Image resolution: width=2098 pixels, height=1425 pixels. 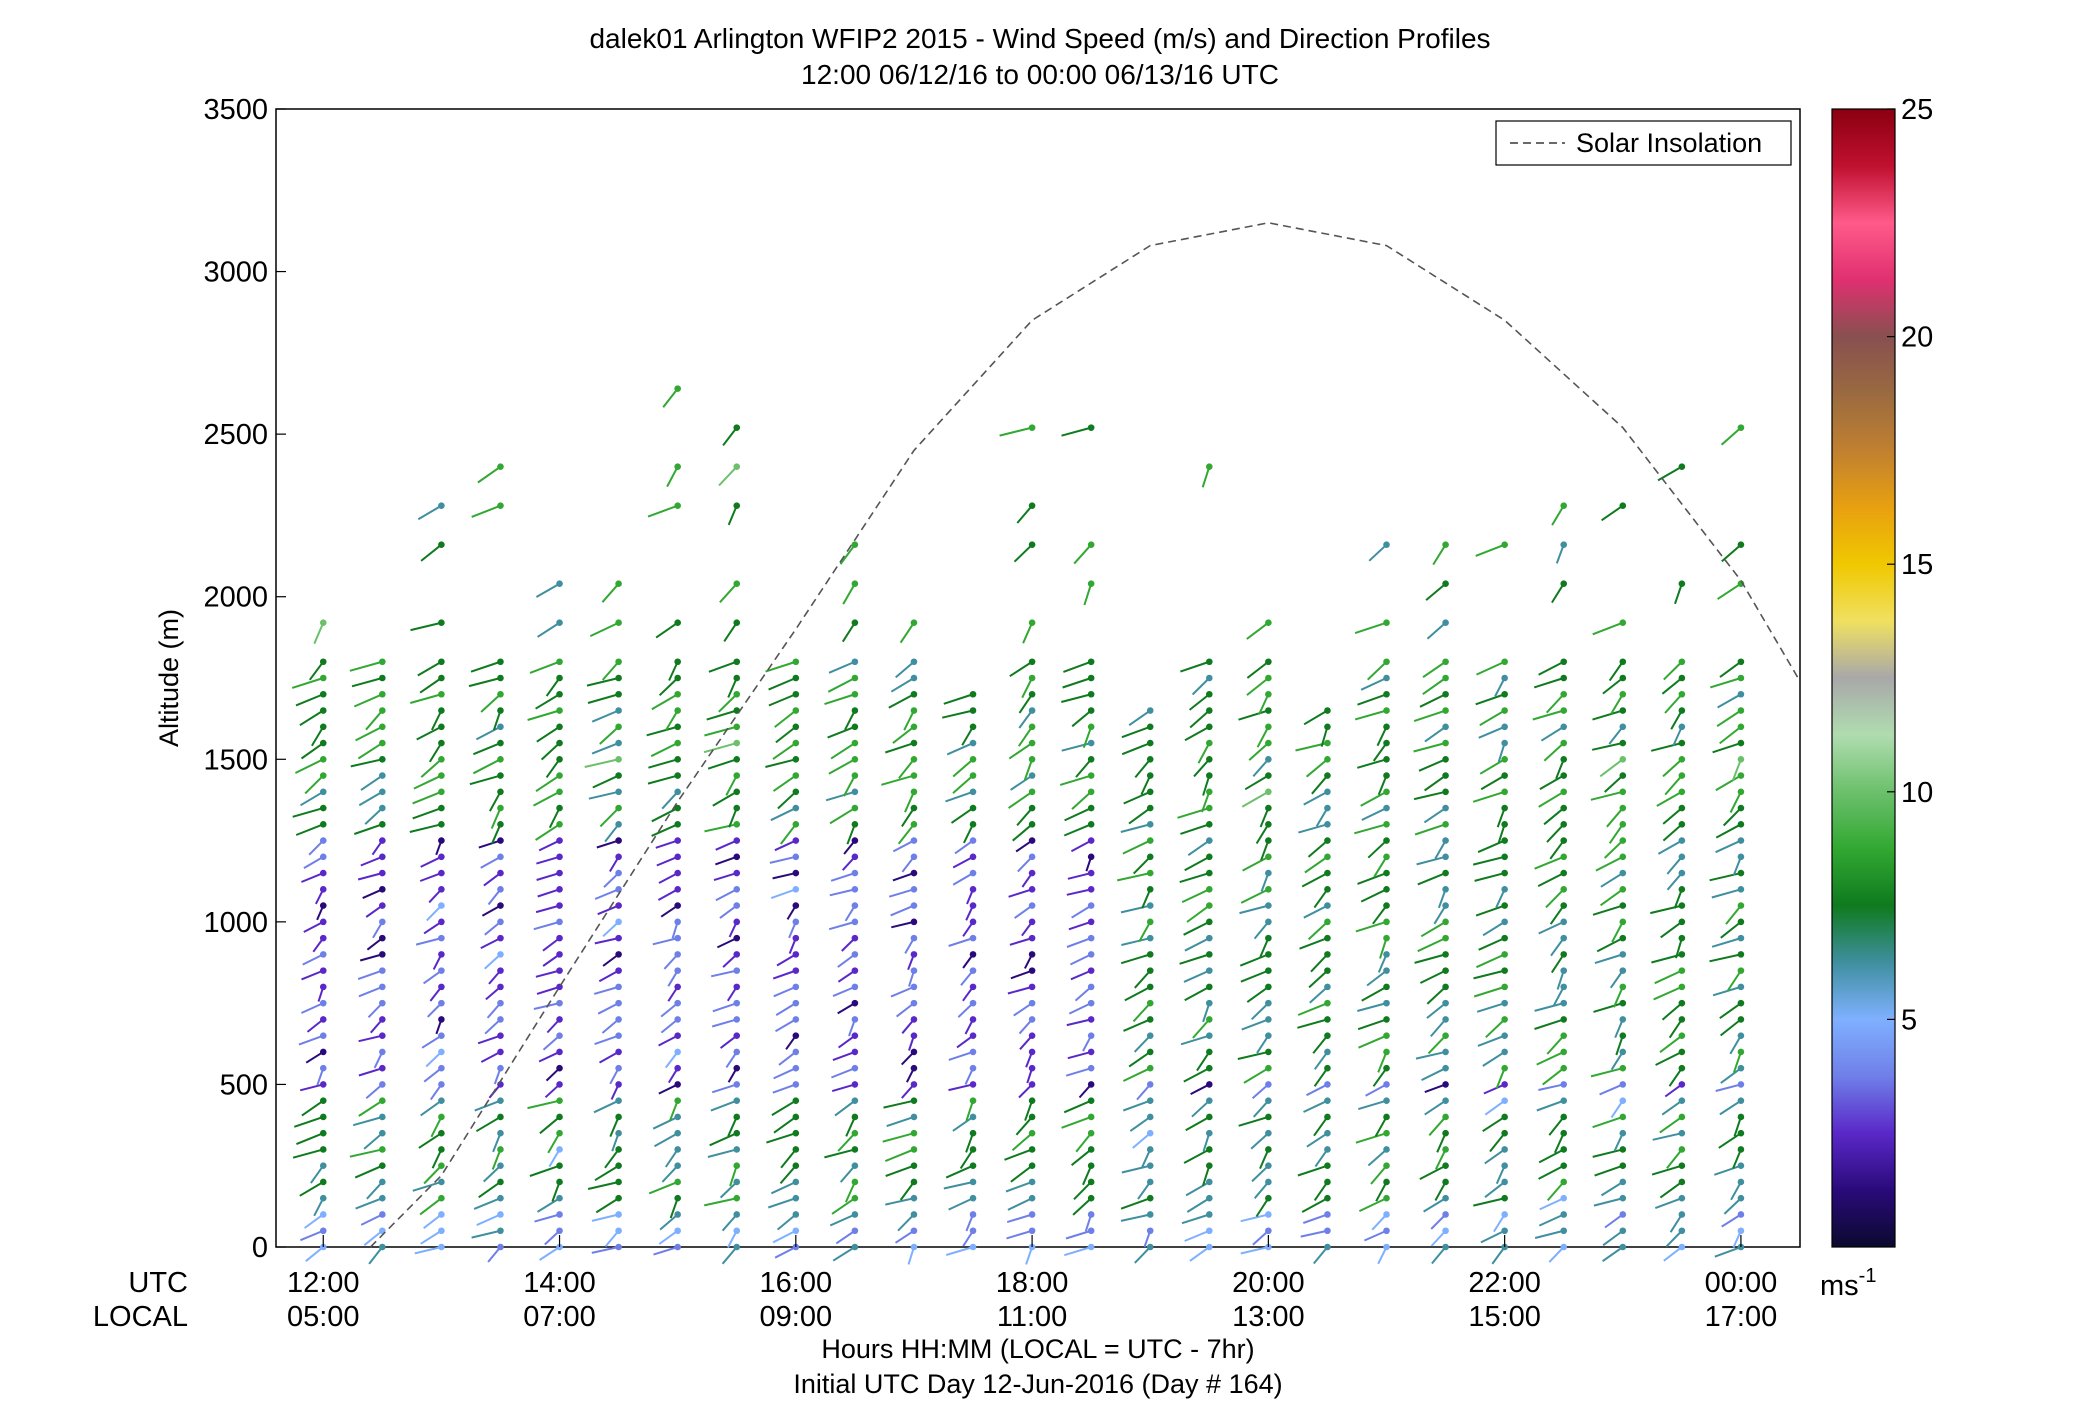 I want to click on y-tick-label: 2000, so click(x=235, y=598).